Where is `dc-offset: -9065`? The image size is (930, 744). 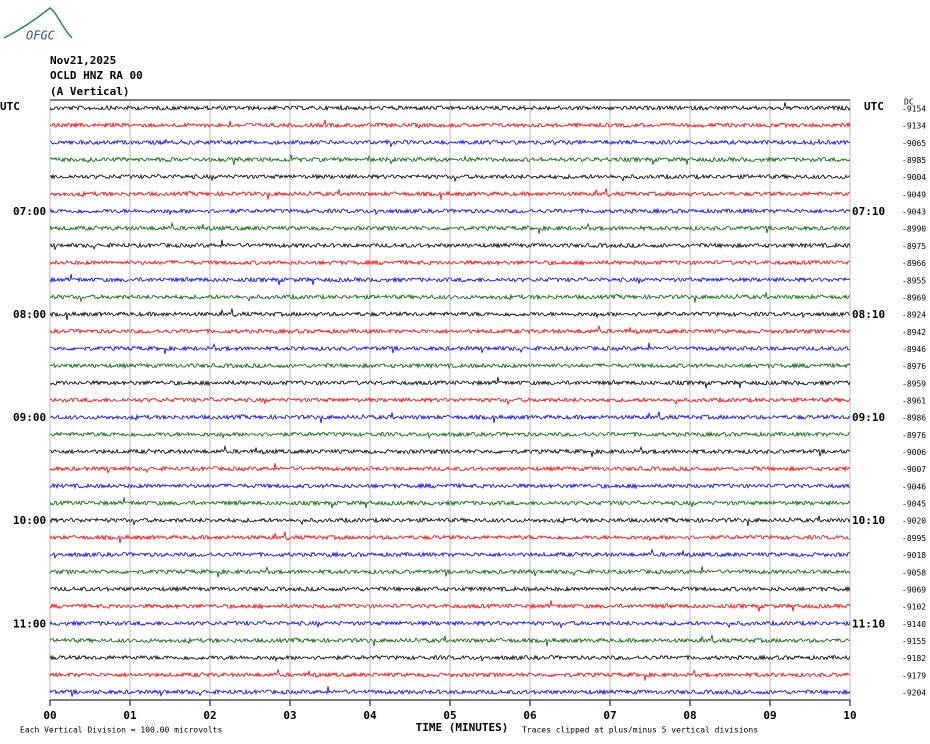 dc-offset: -9065 is located at coordinates (914, 143).